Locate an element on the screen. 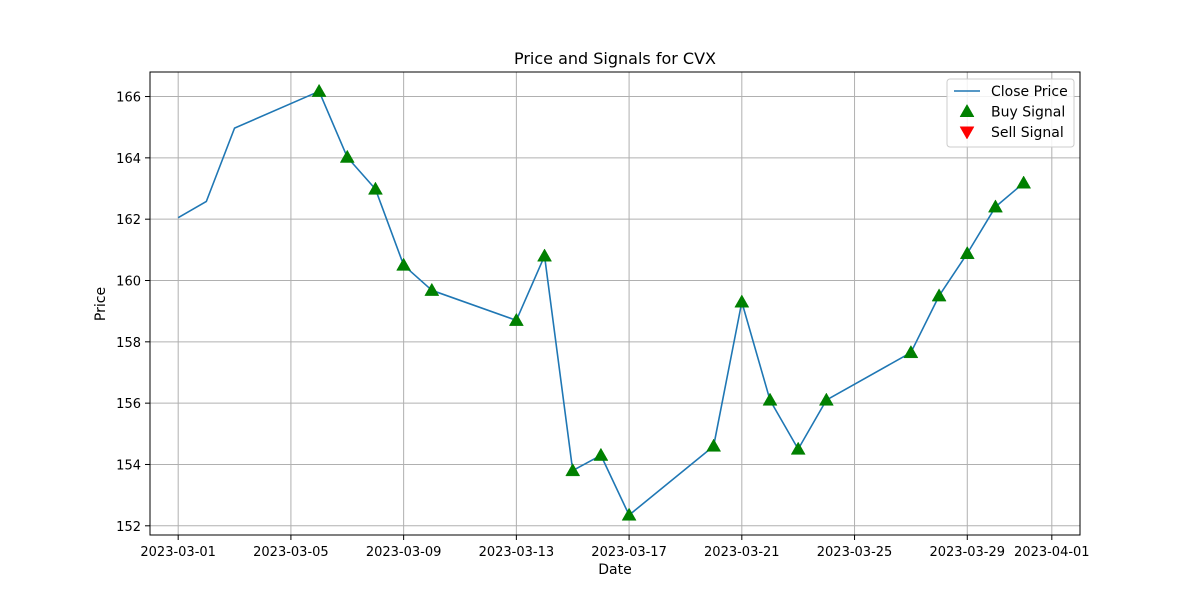 The image size is (1200, 600). y-tick-label: 154 is located at coordinates (128, 465).